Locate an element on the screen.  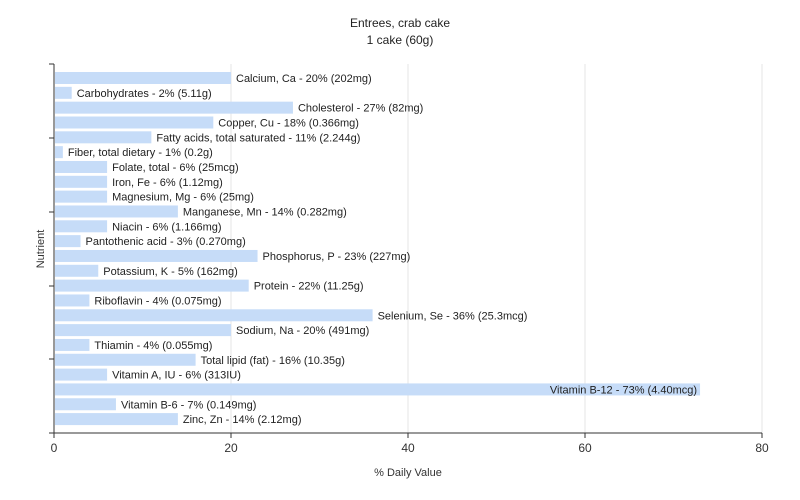
bar-label: Zinc, Zn - 14% (2.12mg) is located at coordinates (242, 420).